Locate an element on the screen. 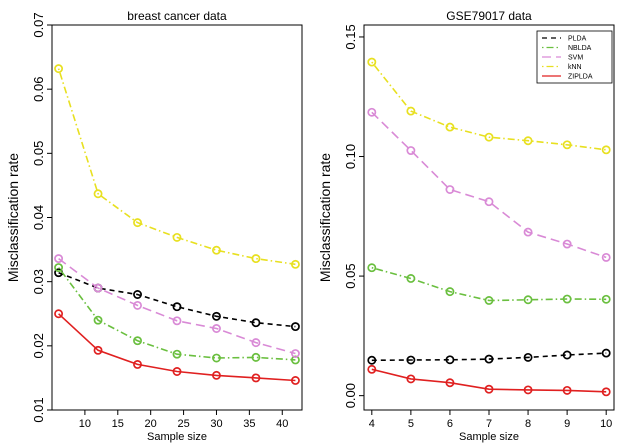 The height and width of the screenshot is (448, 617). x-tick-label: 8 is located at coordinates (528, 424).